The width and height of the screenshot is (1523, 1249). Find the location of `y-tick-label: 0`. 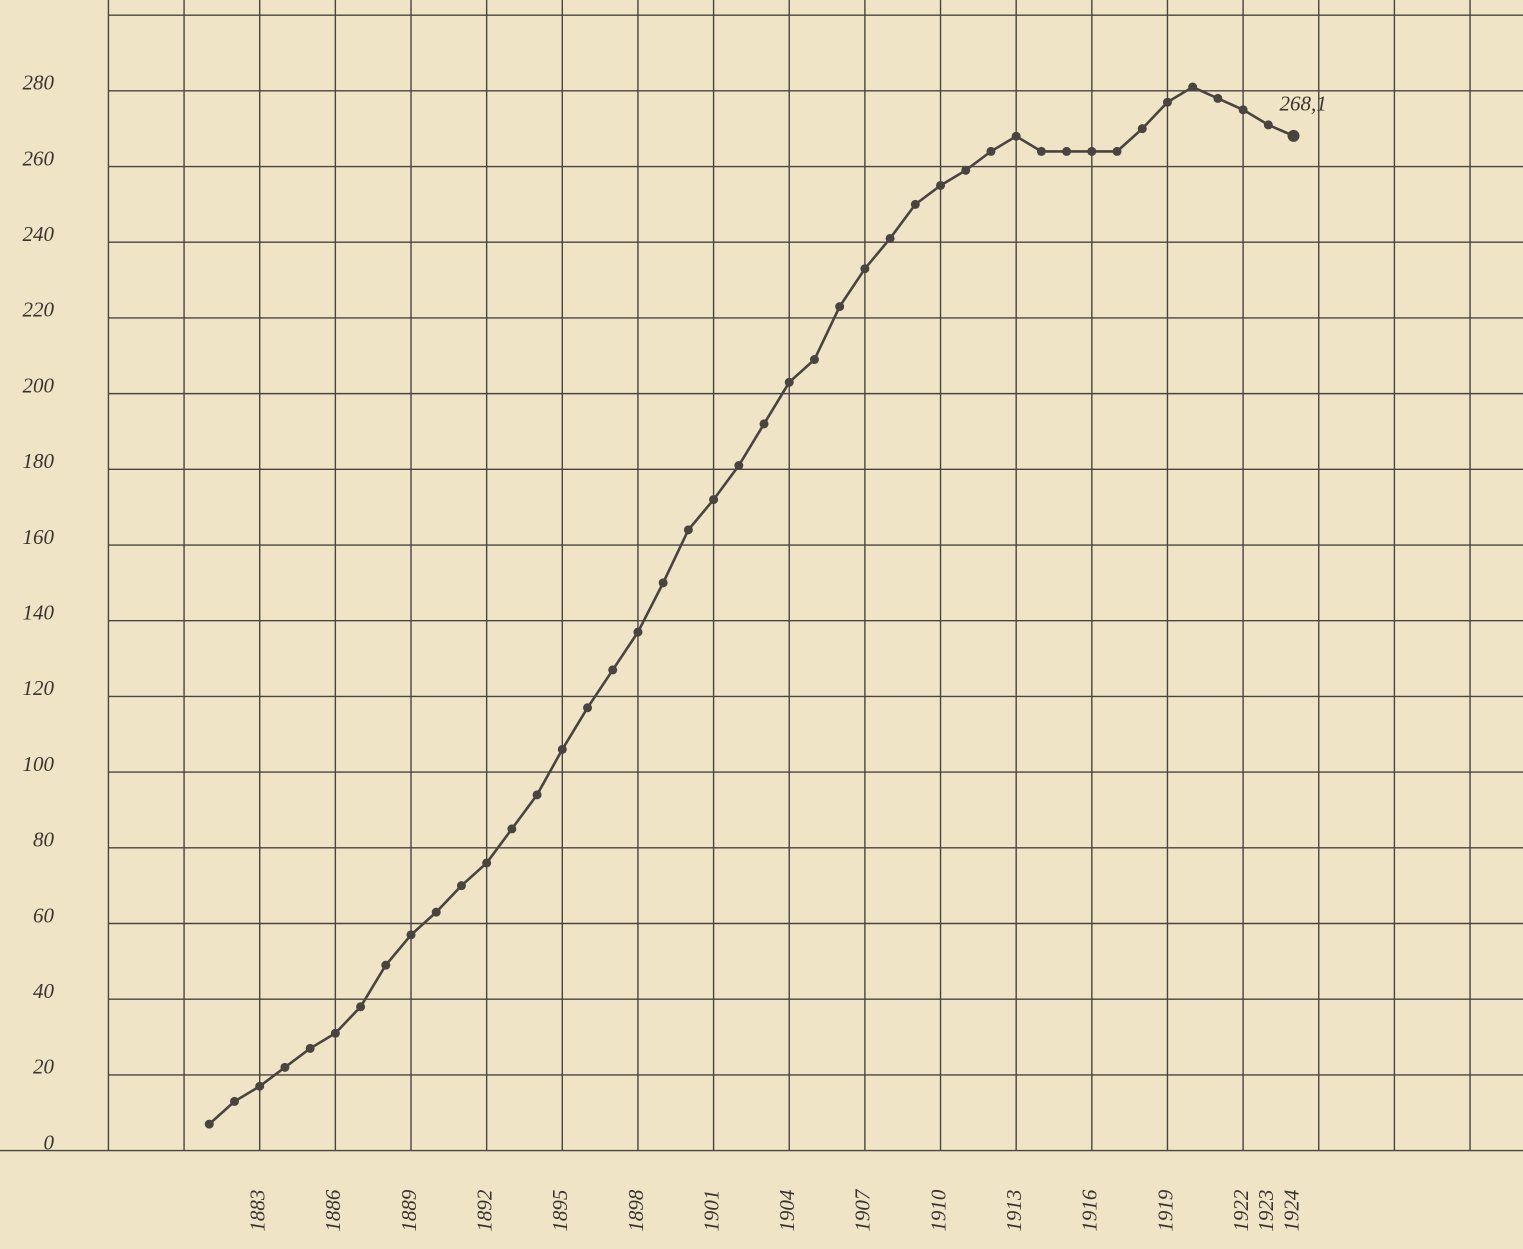

y-tick-label: 0 is located at coordinates (49, 1142).